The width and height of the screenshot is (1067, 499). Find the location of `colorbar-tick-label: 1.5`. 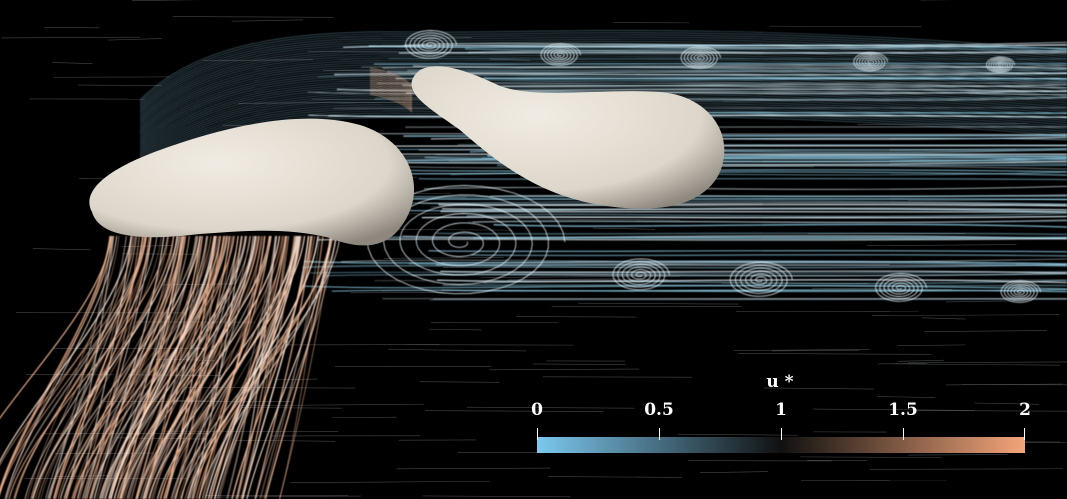

colorbar-tick-label: 1.5 is located at coordinates (903, 410).